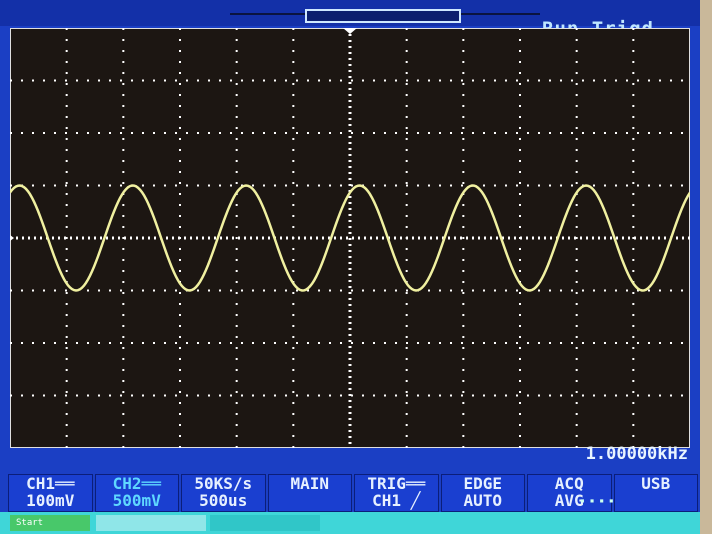 This screenshot has width=712, height=534. I want to click on softkey-value: 500mV, so click(136, 500).